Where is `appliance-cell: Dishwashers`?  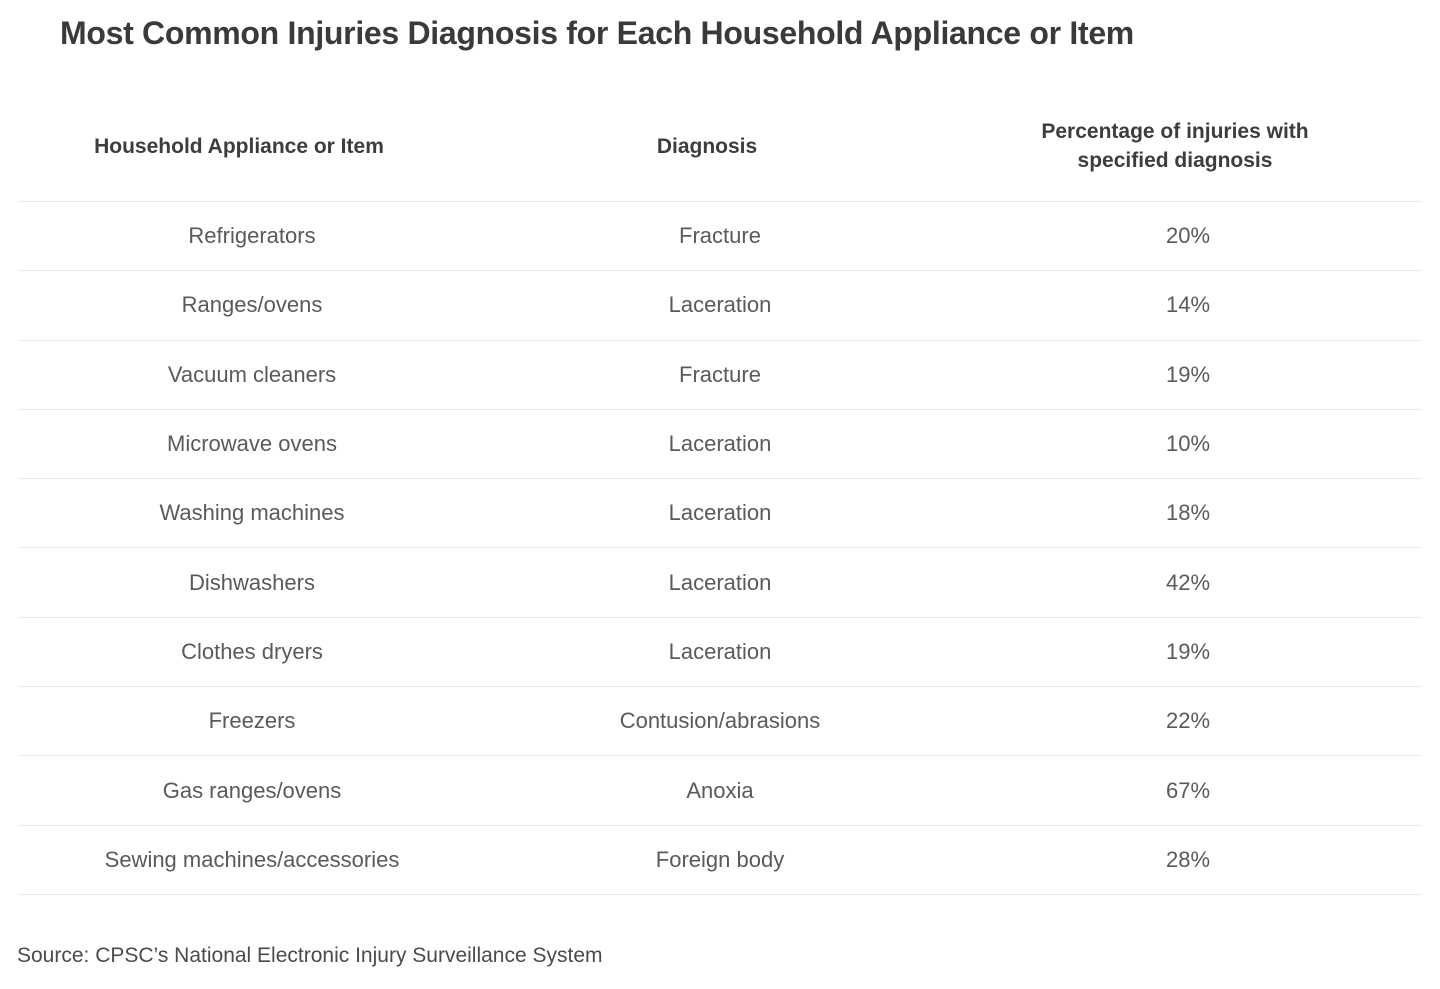 appliance-cell: Dishwashers is located at coordinates (252, 582).